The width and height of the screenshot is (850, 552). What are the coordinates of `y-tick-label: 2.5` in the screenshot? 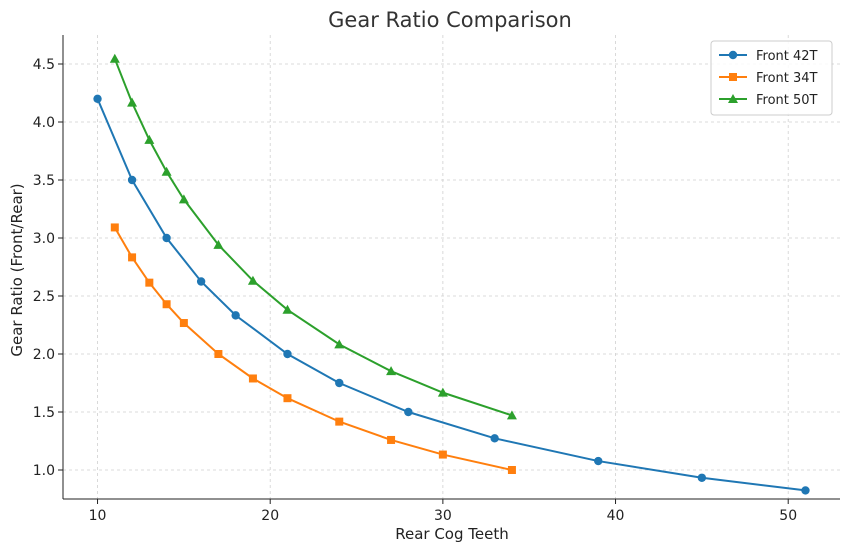 It's located at (44, 297).